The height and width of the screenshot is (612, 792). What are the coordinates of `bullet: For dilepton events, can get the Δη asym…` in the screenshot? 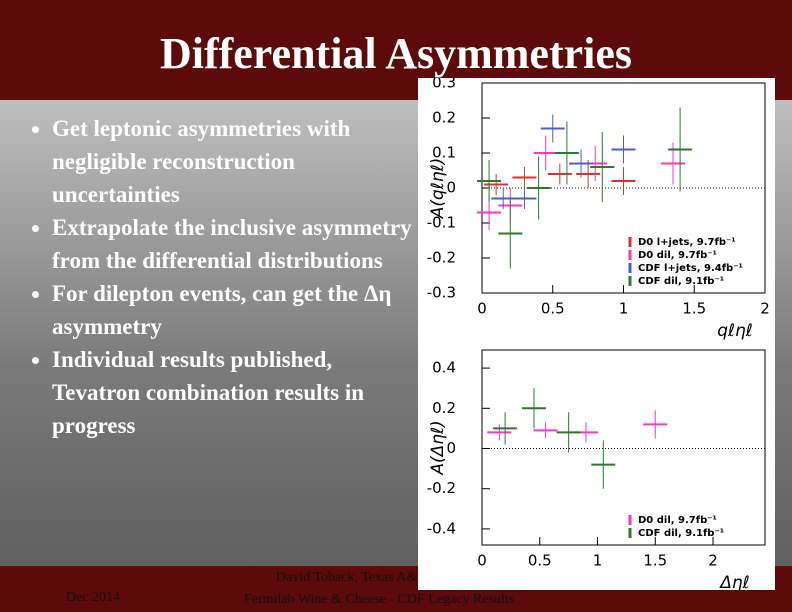 It's located at (237, 310).